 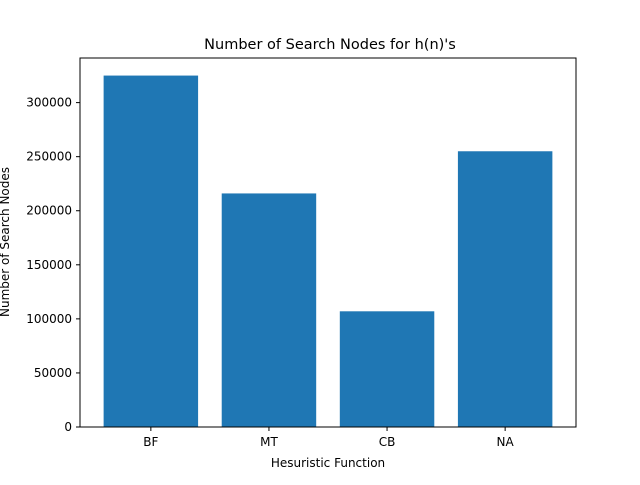 I want to click on x-tick-label: BF, so click(x=150, y=442).